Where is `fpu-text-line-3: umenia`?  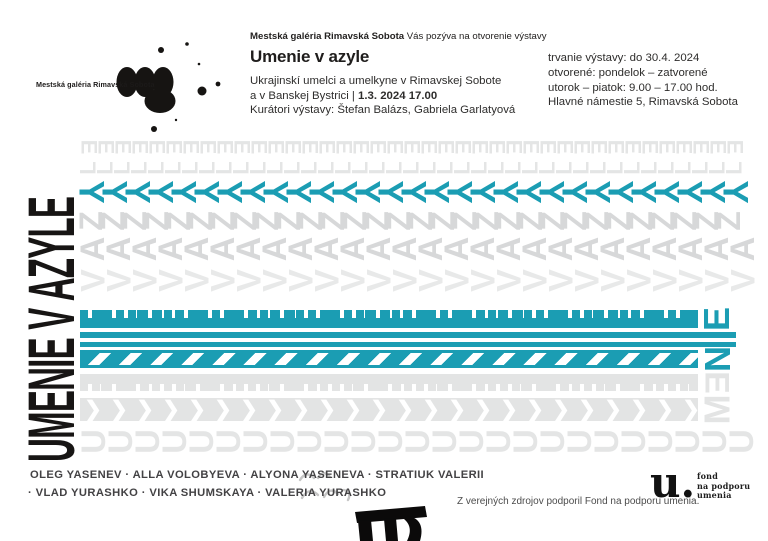 fpu-text-line-3: umenia is located at coordinates (714, 495).